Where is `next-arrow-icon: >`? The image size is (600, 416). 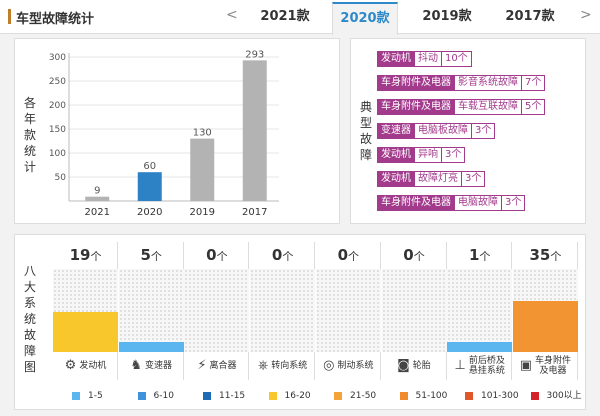
next-arrow-icon: > is located at coordinates (586, 15).